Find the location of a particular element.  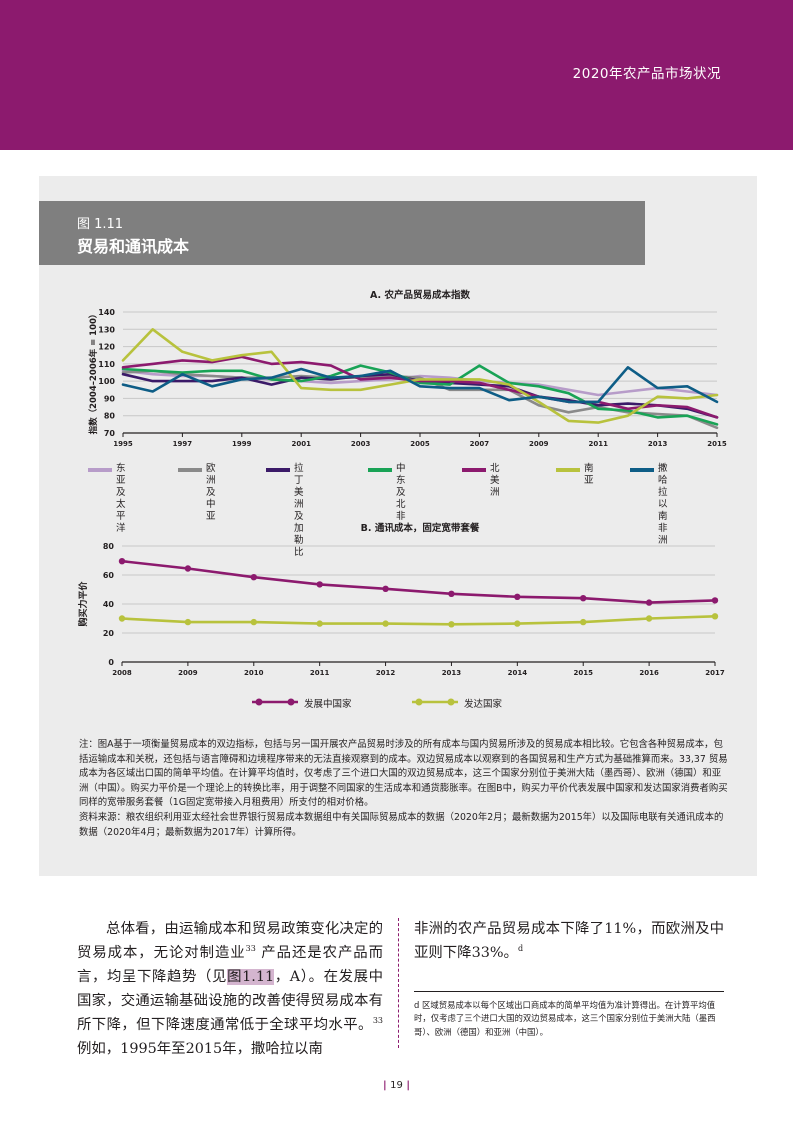

chart-a-ytick-label: 130 is located at coordinates (106, 329).